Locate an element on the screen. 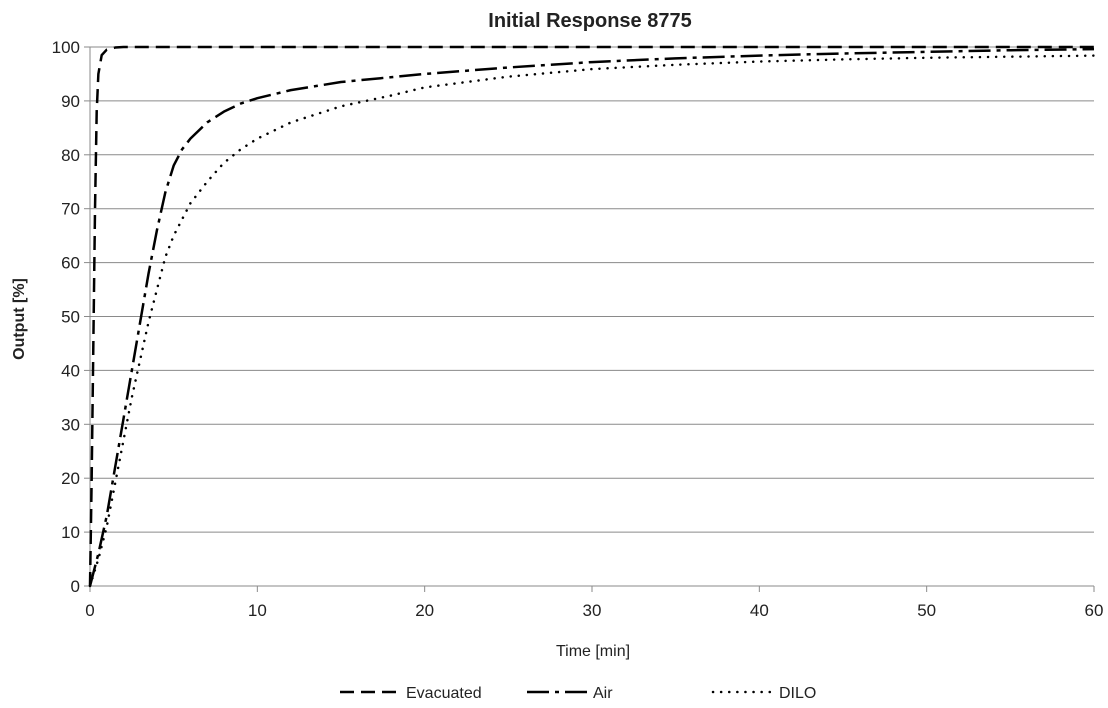  y-tick-label: 20 is located at coordinates (70, 478).